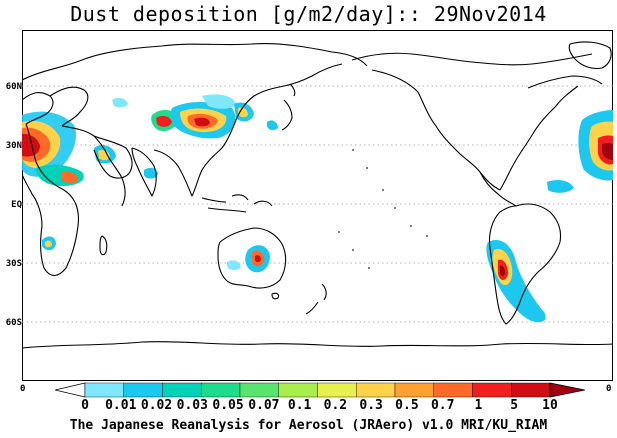 The height and width of the screenshot is (438, 617). I want to click on edge-label-right: 0, so click(609, 389).